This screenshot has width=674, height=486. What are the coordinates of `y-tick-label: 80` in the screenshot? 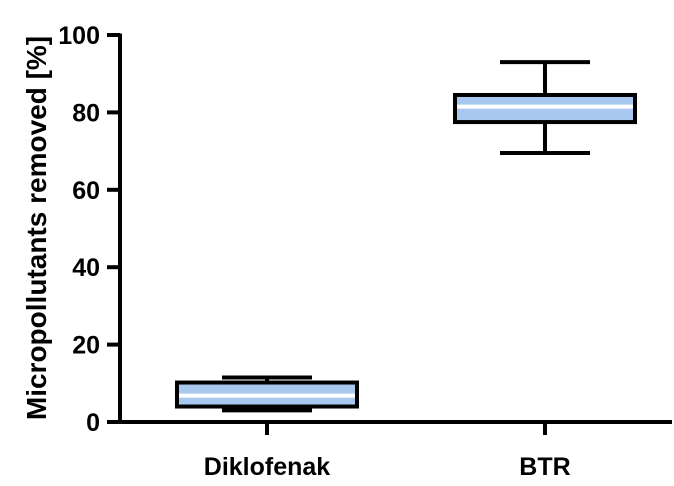 It's located at (86, 113).